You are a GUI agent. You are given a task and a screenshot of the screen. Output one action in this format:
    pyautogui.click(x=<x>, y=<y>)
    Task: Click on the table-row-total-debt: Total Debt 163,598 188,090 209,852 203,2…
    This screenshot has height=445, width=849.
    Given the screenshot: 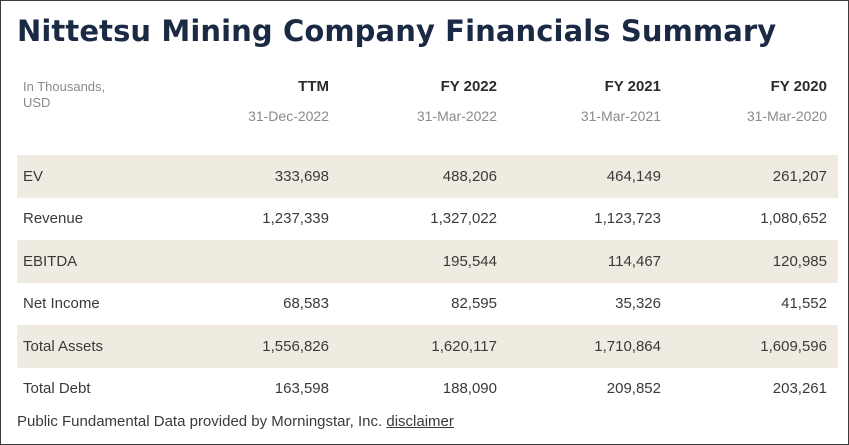 What is the action you would take?
    pyautogui.click(x=427, y=389)
    